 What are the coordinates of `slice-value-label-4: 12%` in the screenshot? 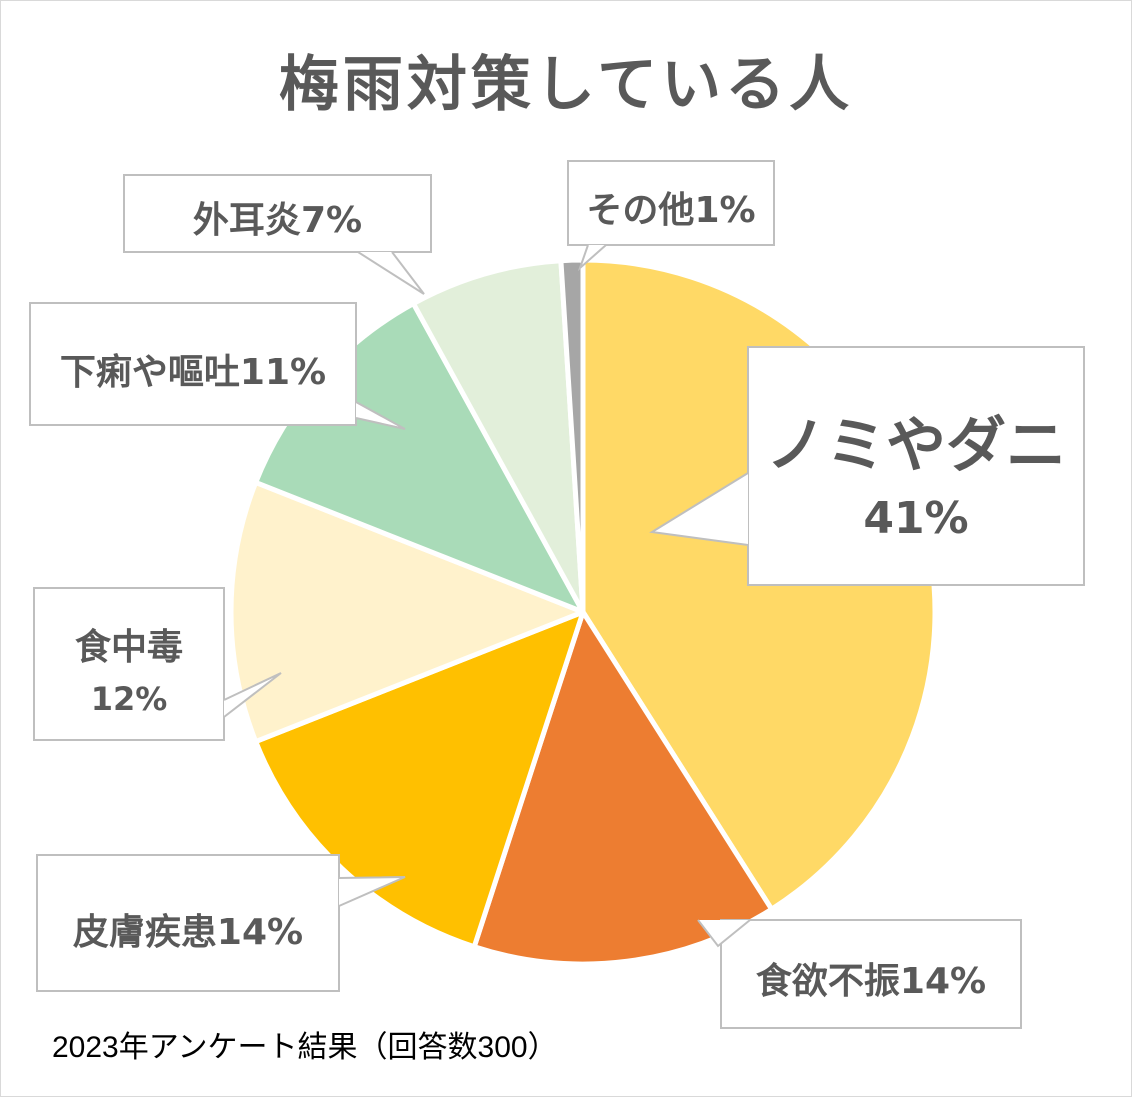 It's located at (129, 699).